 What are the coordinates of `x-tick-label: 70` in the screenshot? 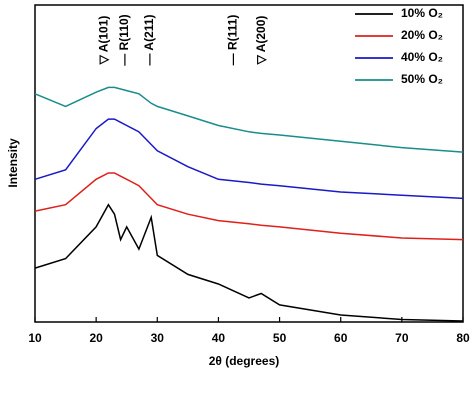 It's located at (402, 338).